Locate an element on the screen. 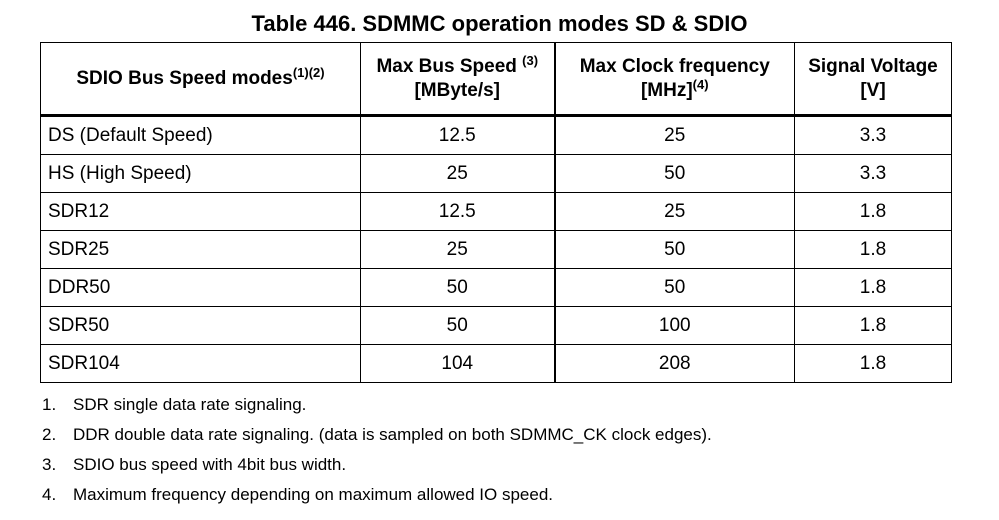 This screenshot has height=520, width=999. table-row: SDR25 25 50 1.8 is located at coordinates (496, 249).